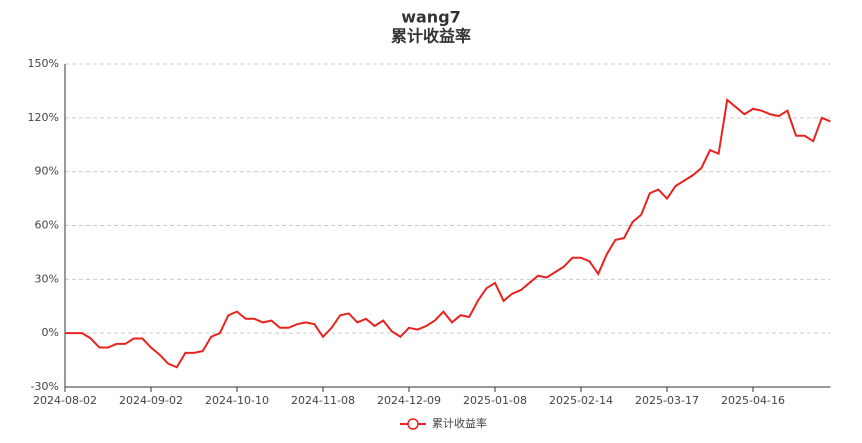  I want to click on y-tick-label: 60%, so click(47, 225).